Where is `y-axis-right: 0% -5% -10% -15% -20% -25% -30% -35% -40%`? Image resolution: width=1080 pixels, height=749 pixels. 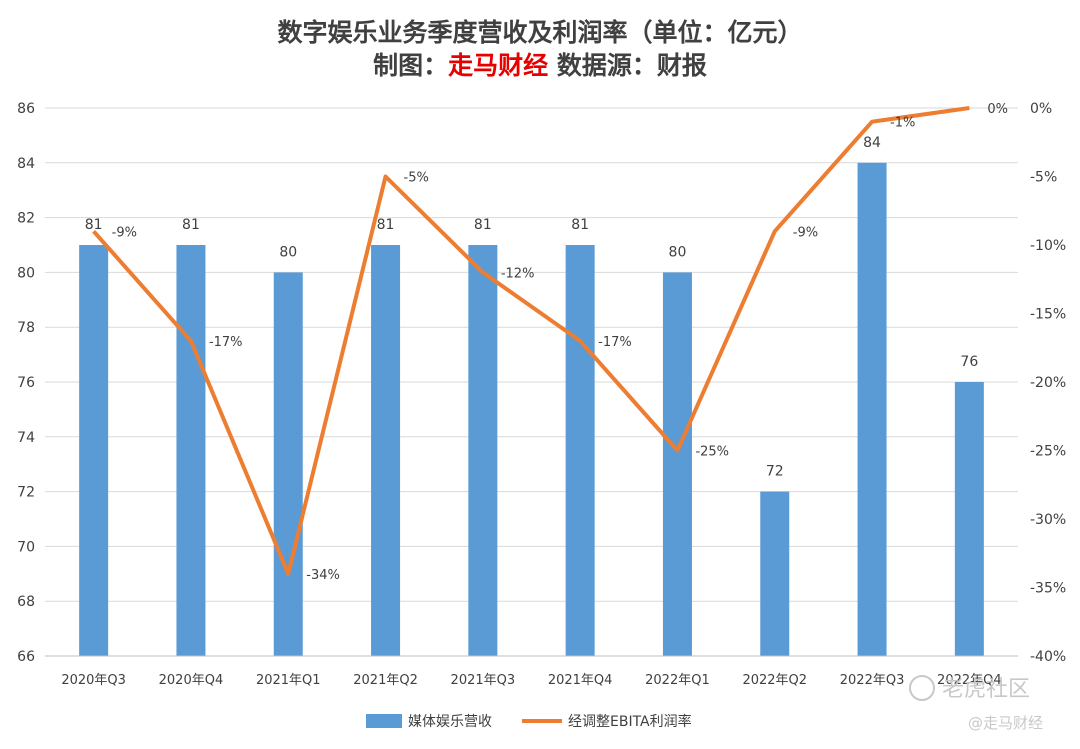 y-axis-right: 0% -5% -10% -15% -20% -25% -30% -35% -40% is located at coordinates (1048, 383).